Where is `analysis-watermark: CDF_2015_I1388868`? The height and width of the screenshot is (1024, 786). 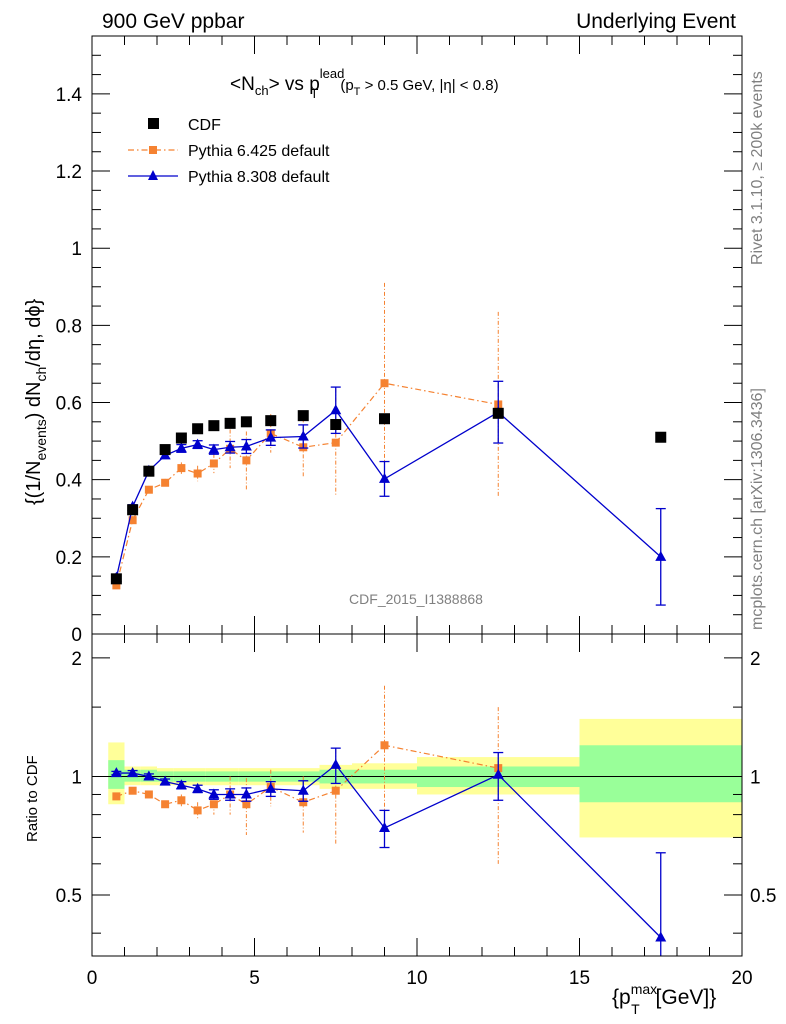
analysis-watermark: CDF_2015_I1388868 is located at coordinates (416, 599).